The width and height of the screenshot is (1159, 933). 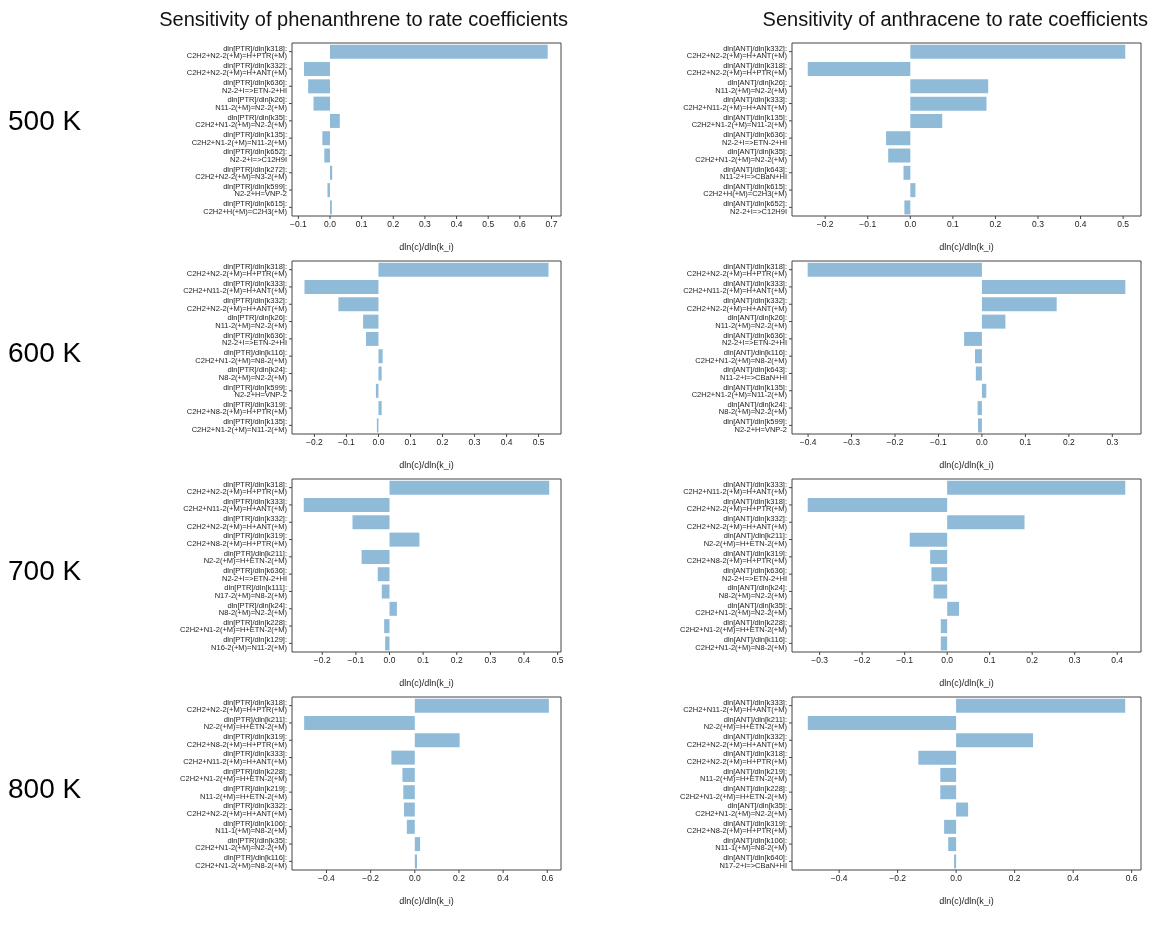 I want to click on chart-title: Sensitivity of phenanthrene to rate coefficients, so click(x=363, y=20).